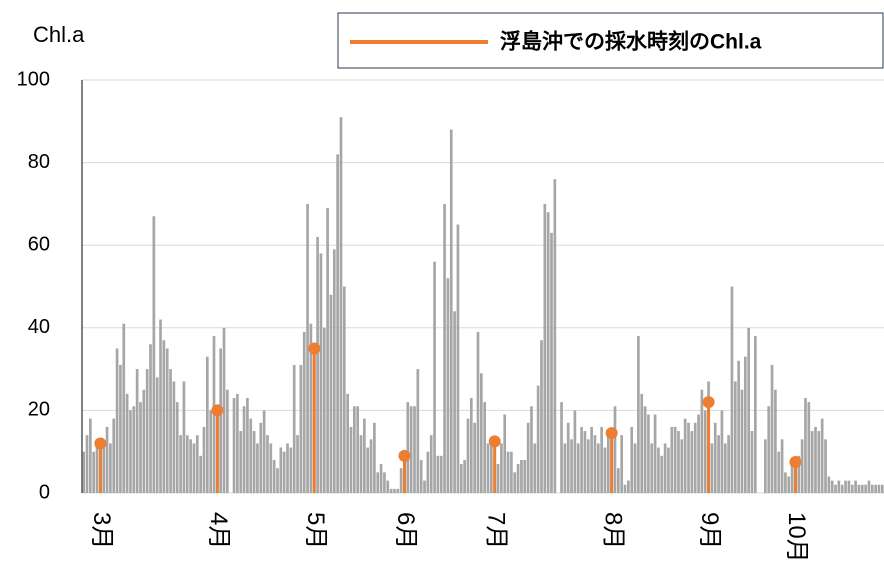 This screenshot has height=583, width=884. I want to click on x-tick-label: 4月, so click(218, 530).